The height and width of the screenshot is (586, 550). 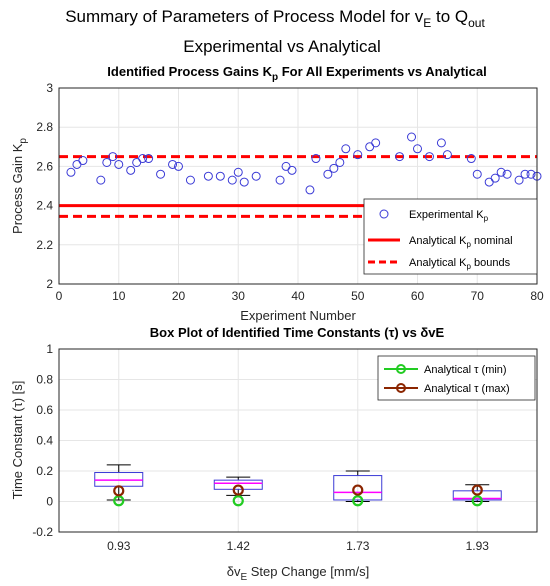 I want to click on legend-marker-tau-min, so click(x=401, y=369).